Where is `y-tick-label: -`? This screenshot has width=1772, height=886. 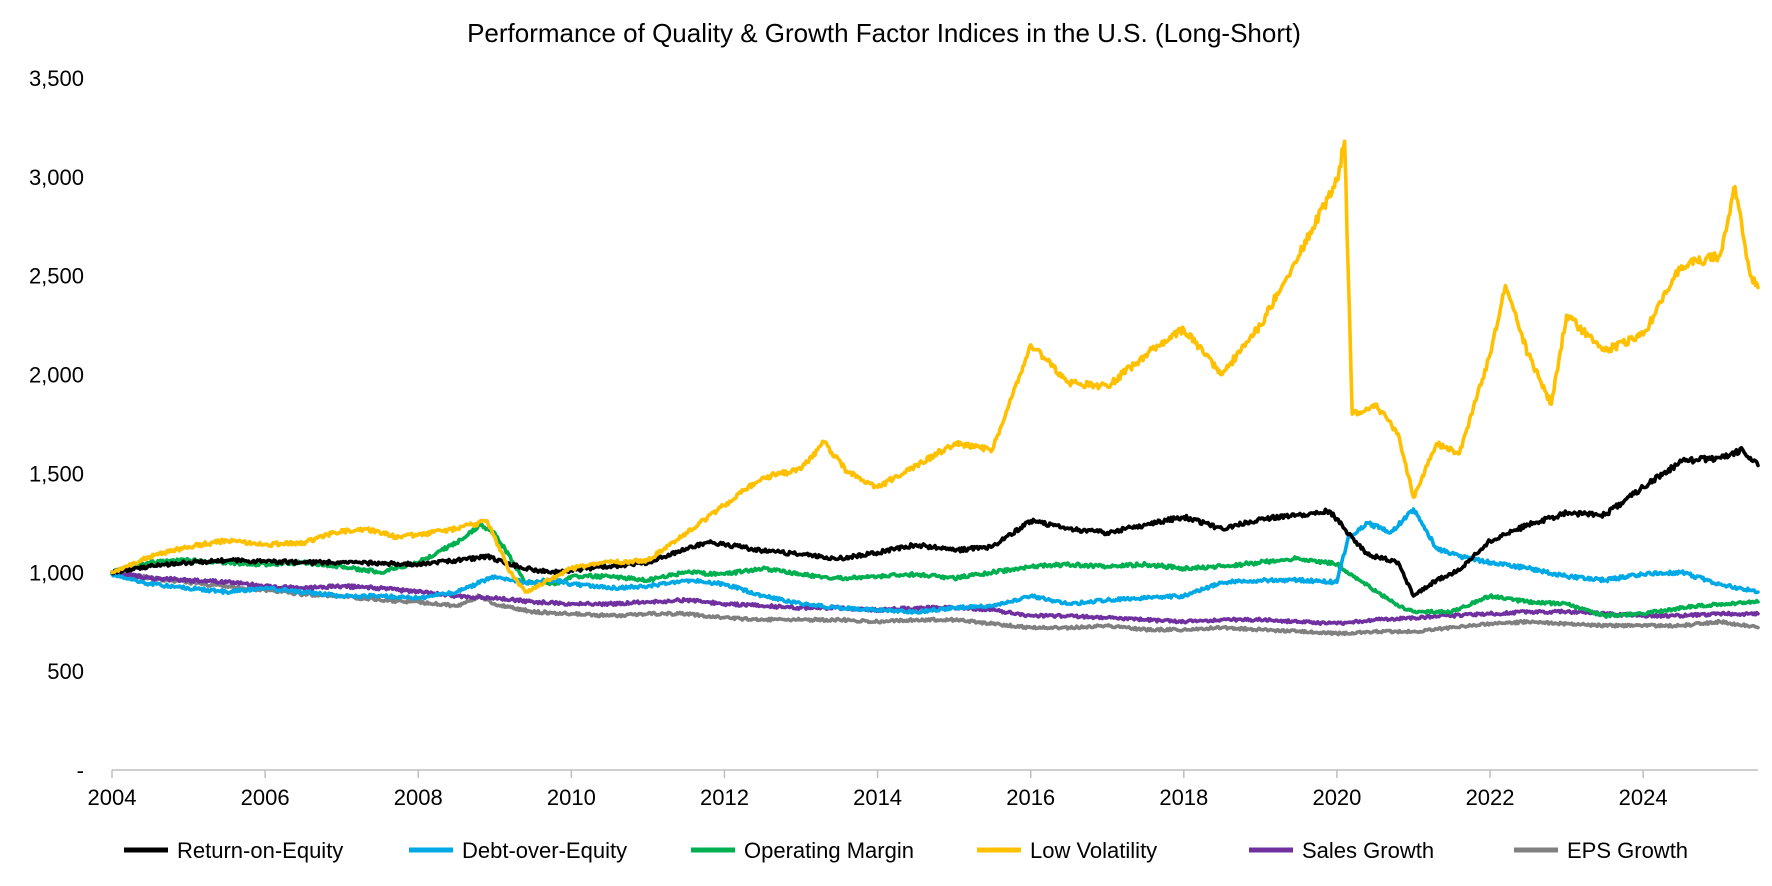
y-tick-label: - is located at coordinates (80, 770).